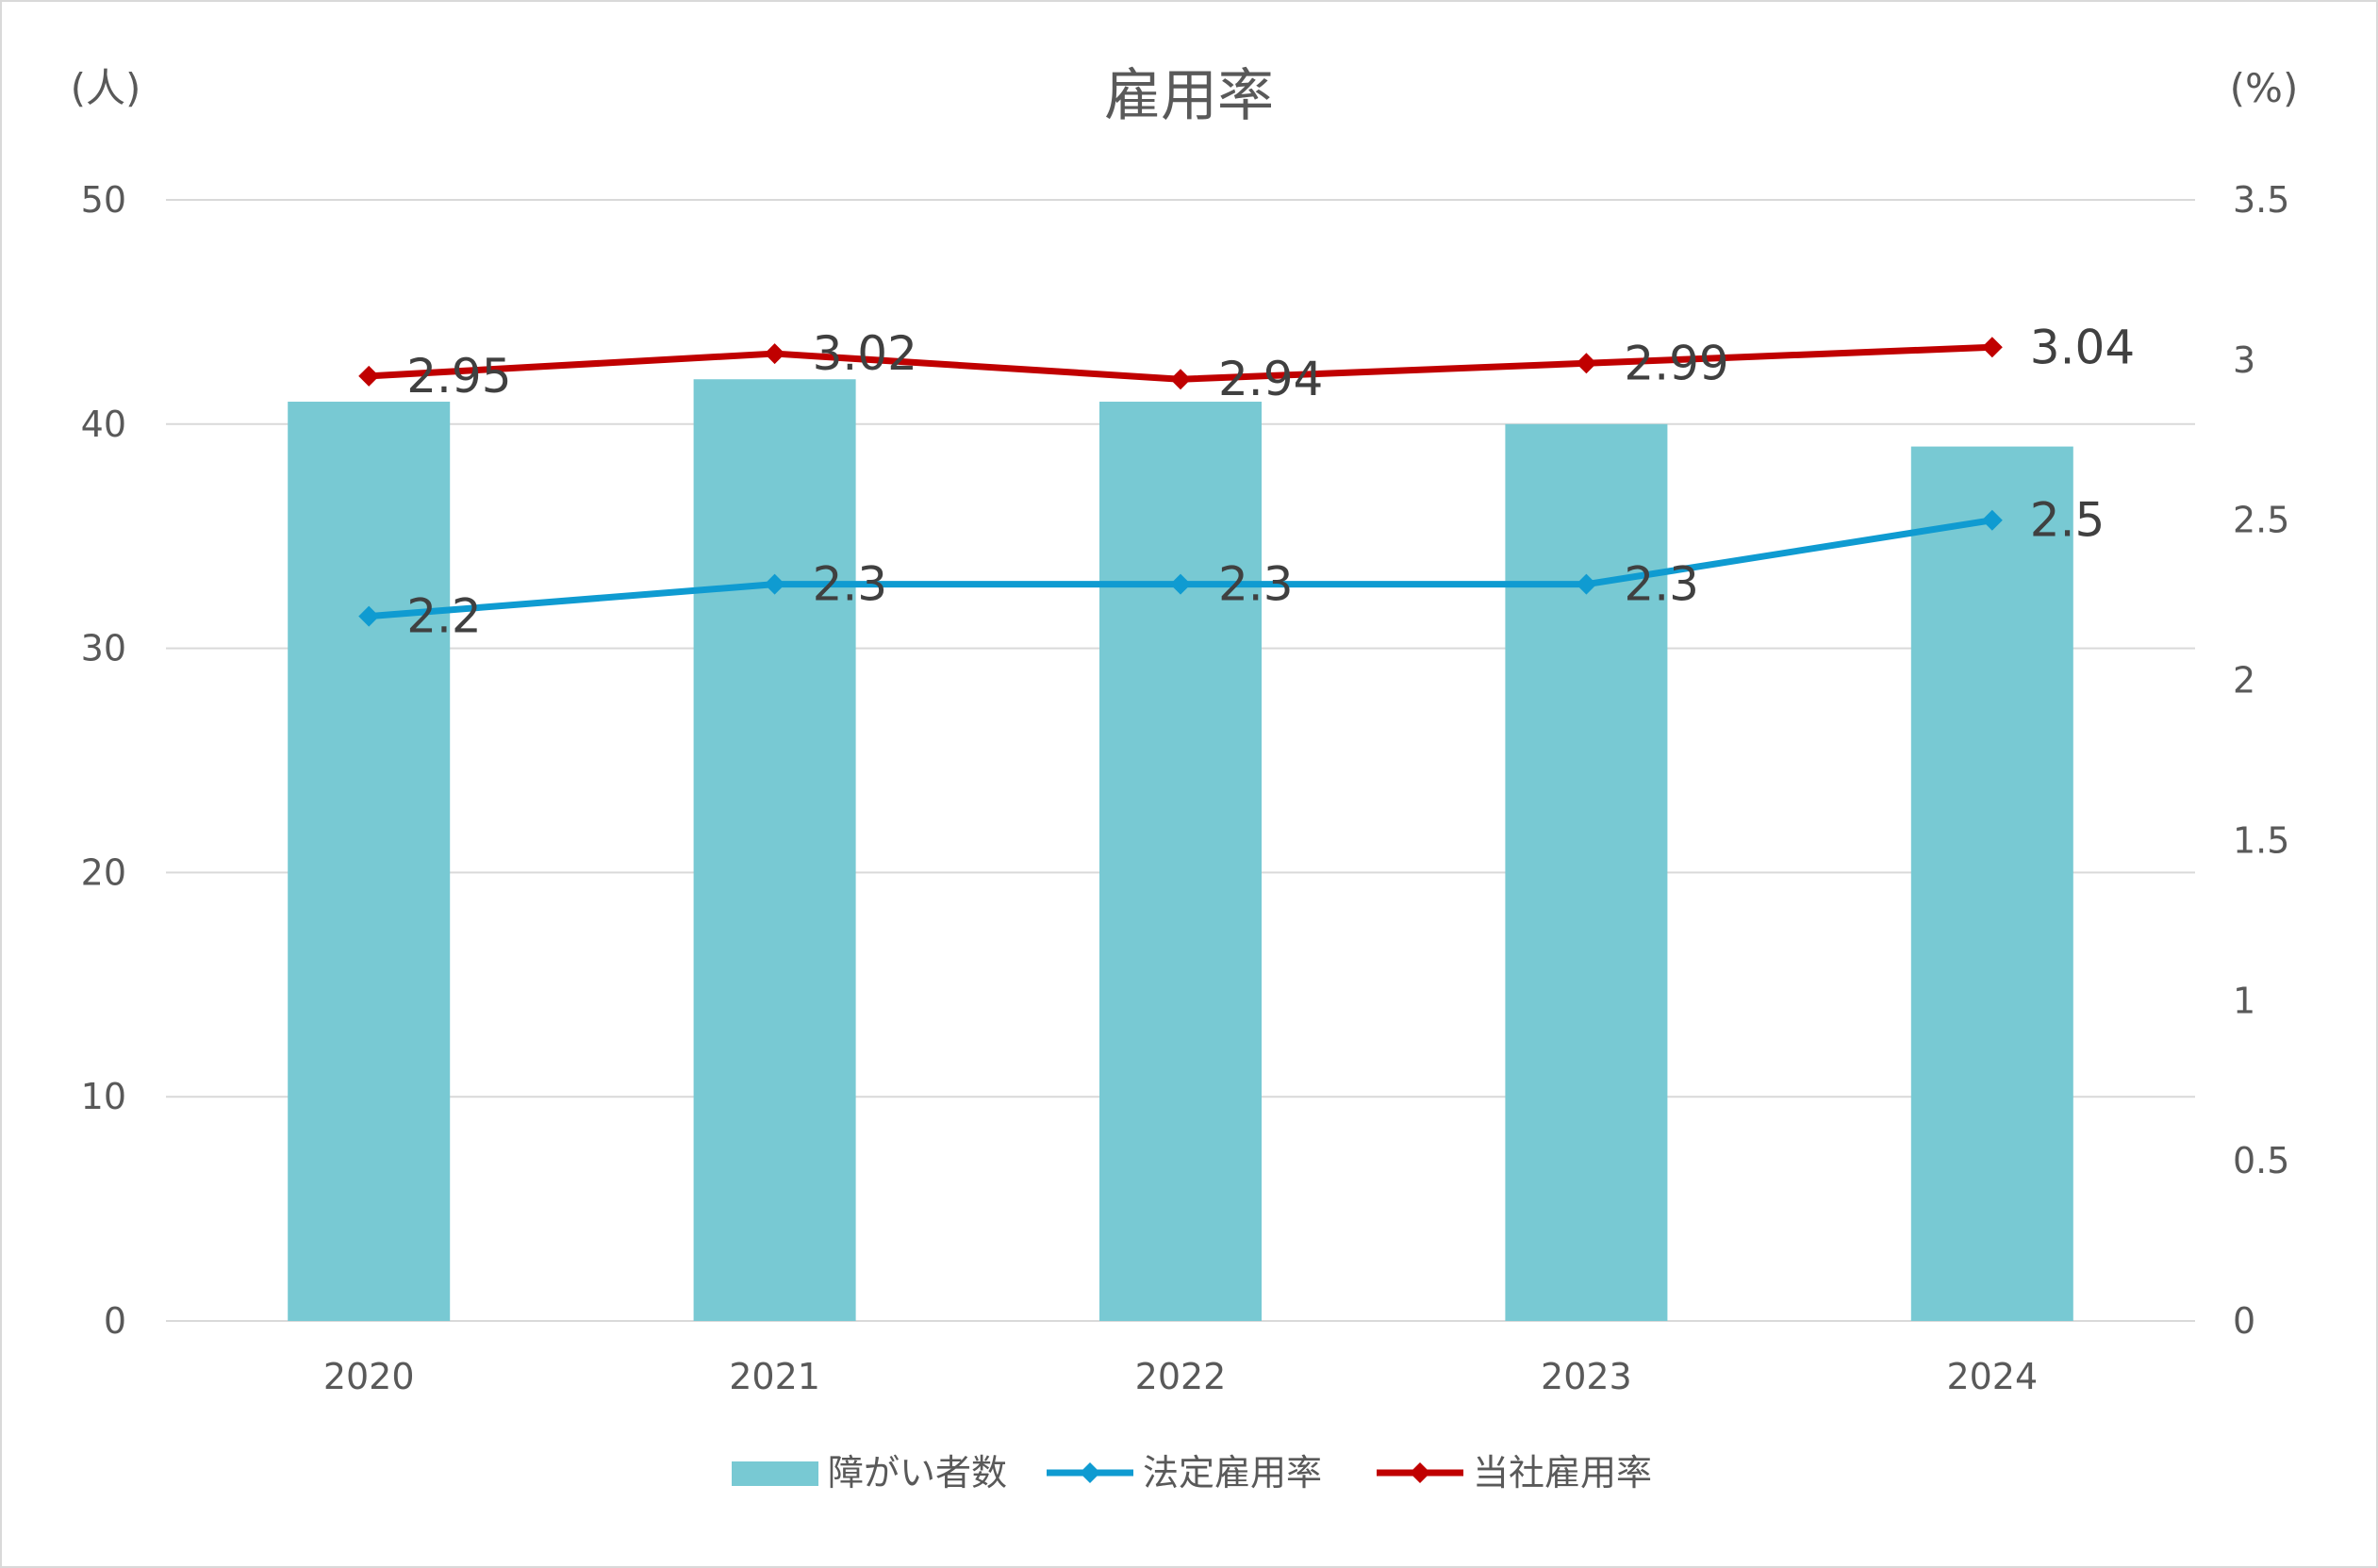 This screenshot has width=2378, height=1568. Describe the element at coordinates (2244, 680) in the screenshot. I see `y2-tick-label: 2` at that location.